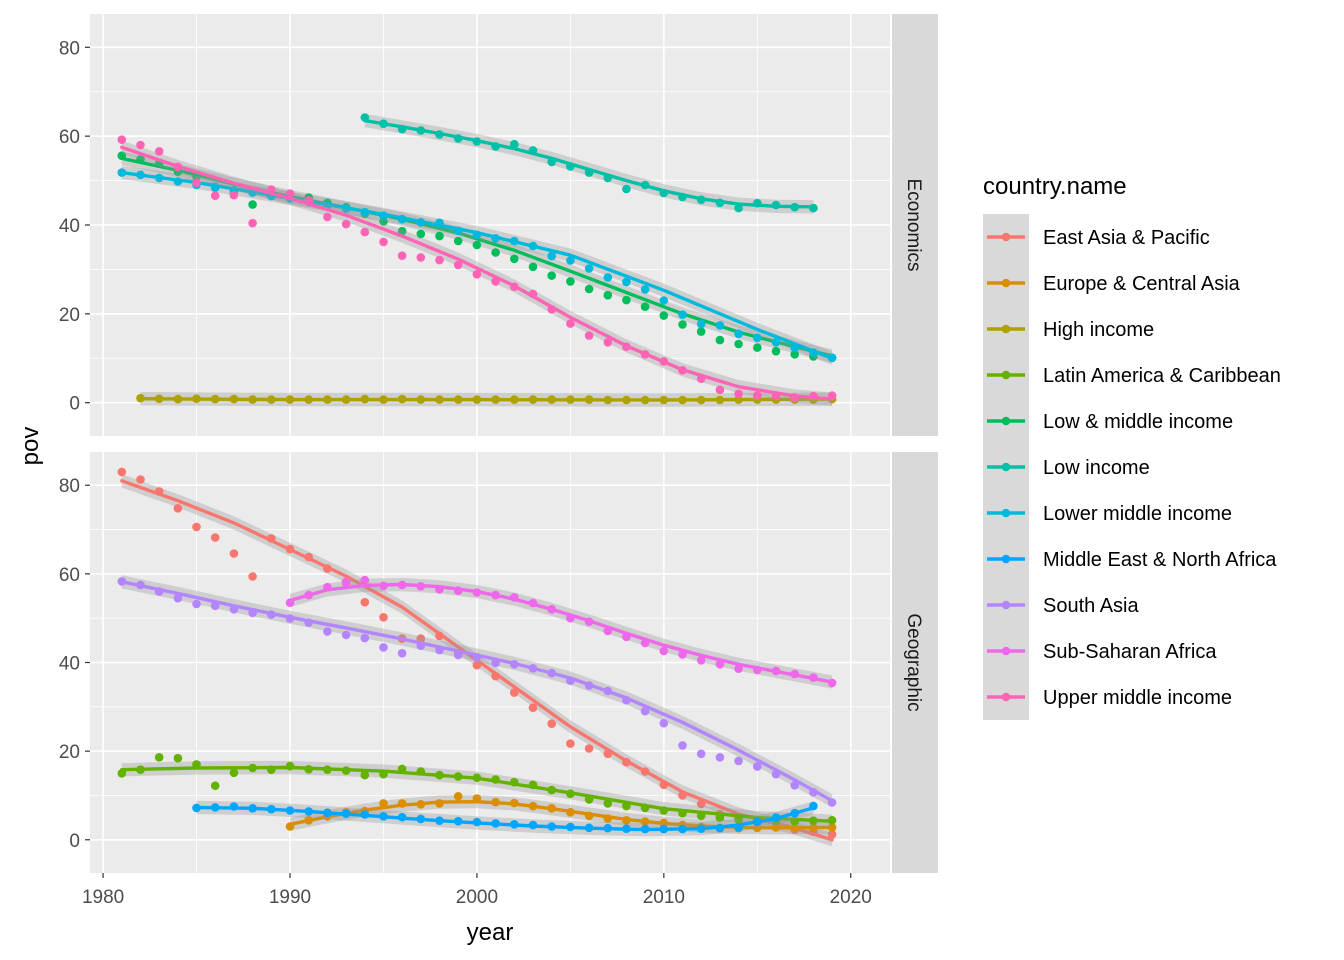 This screenshot has height=960, width=1344. What do you see at coordinates (1068, 468) in the screenshot?
I see `legend-item-low-income: Low income` at bounding box center [1068, 468].